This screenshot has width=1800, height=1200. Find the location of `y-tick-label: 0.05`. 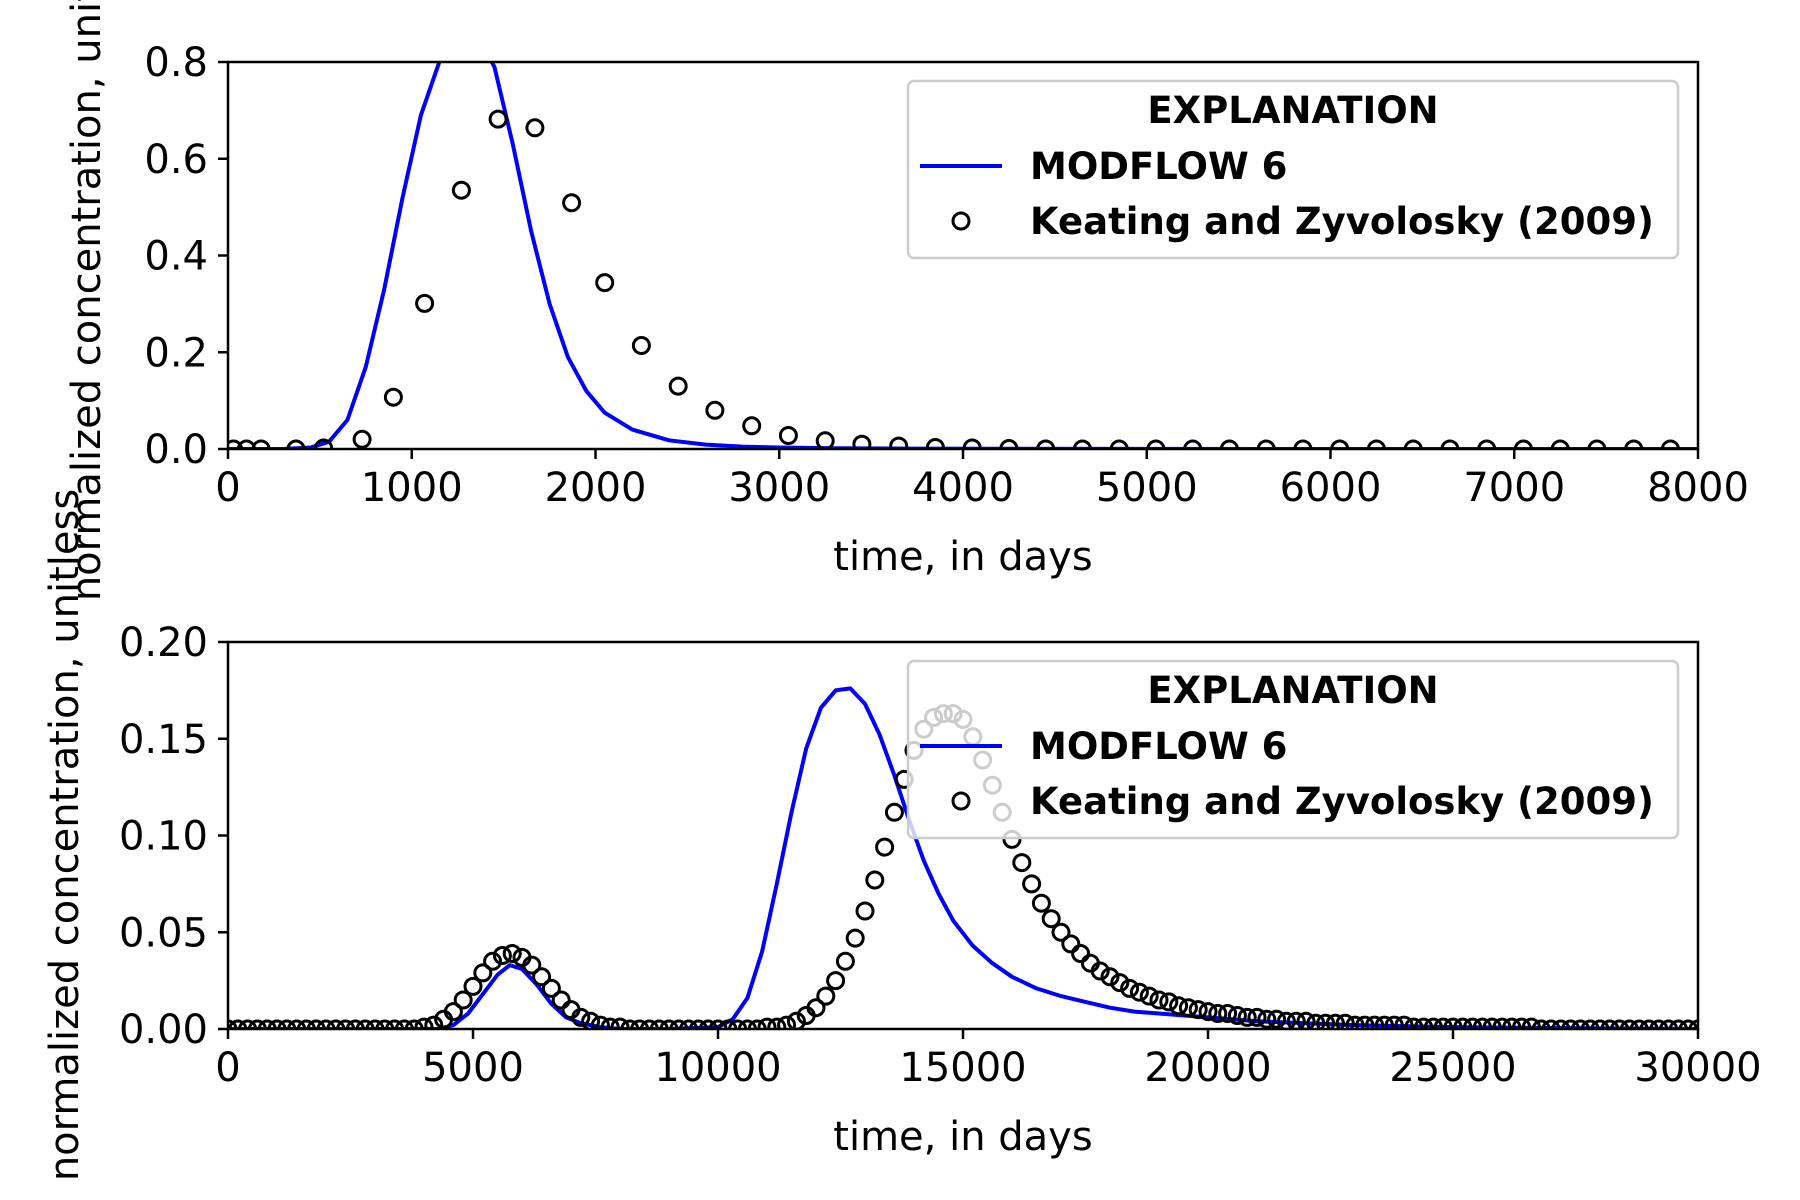

y-tick-label: 0.05 is located at coordinates (163, 933).